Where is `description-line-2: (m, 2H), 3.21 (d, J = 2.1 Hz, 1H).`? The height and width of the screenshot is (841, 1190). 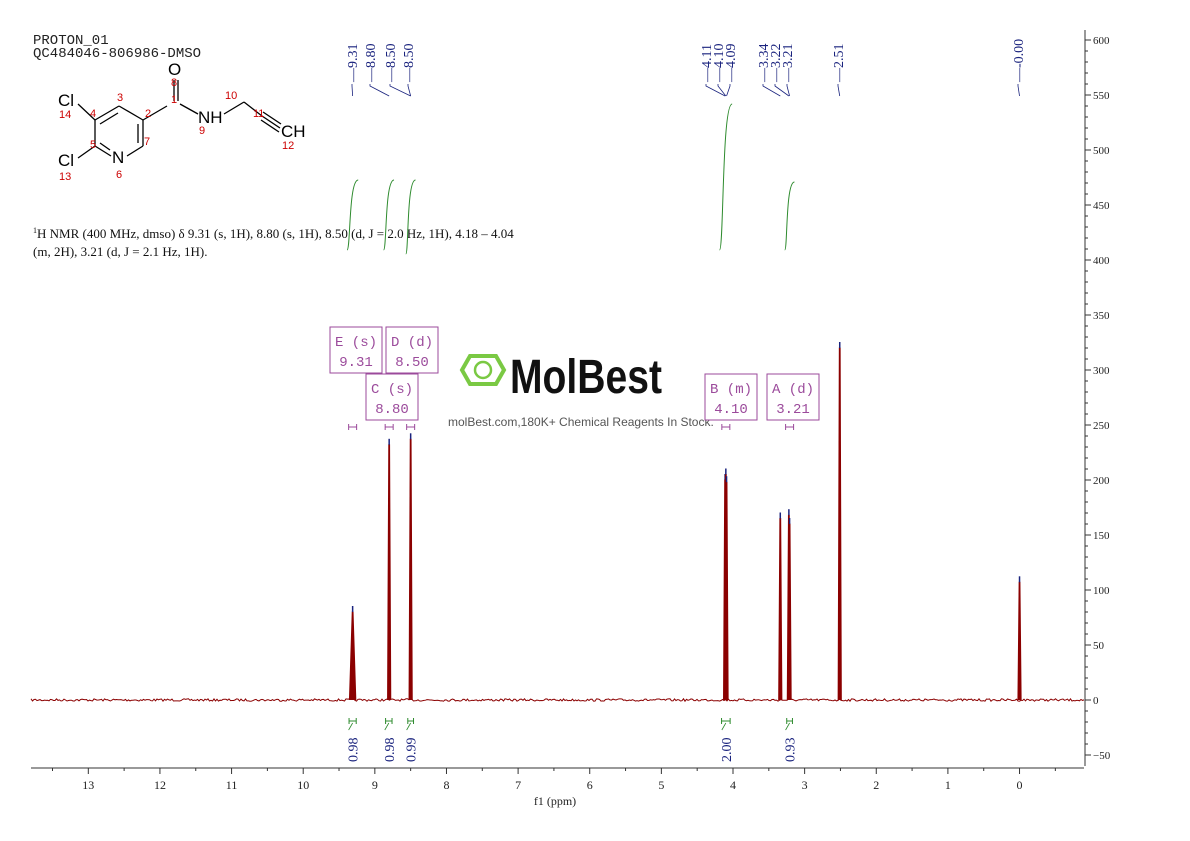
description-line-2: (m, 2H), 3.21 (d, J = 2.1 Hz, 1H). is located at coordinates (120, 251).